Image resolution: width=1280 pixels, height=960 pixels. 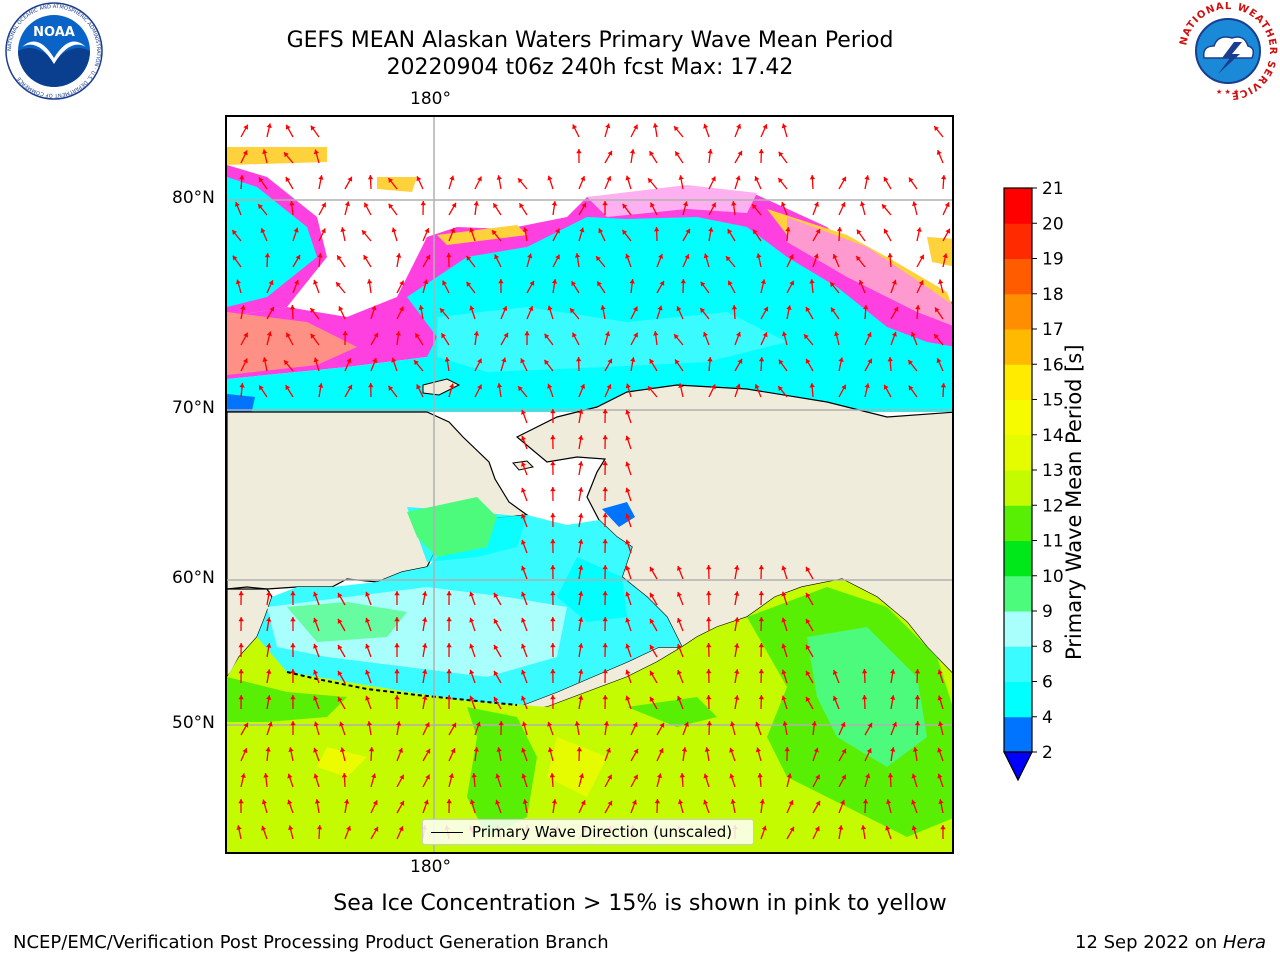 I want to click on colorbar-tick-label: 13, so click(x=1053, y=471).